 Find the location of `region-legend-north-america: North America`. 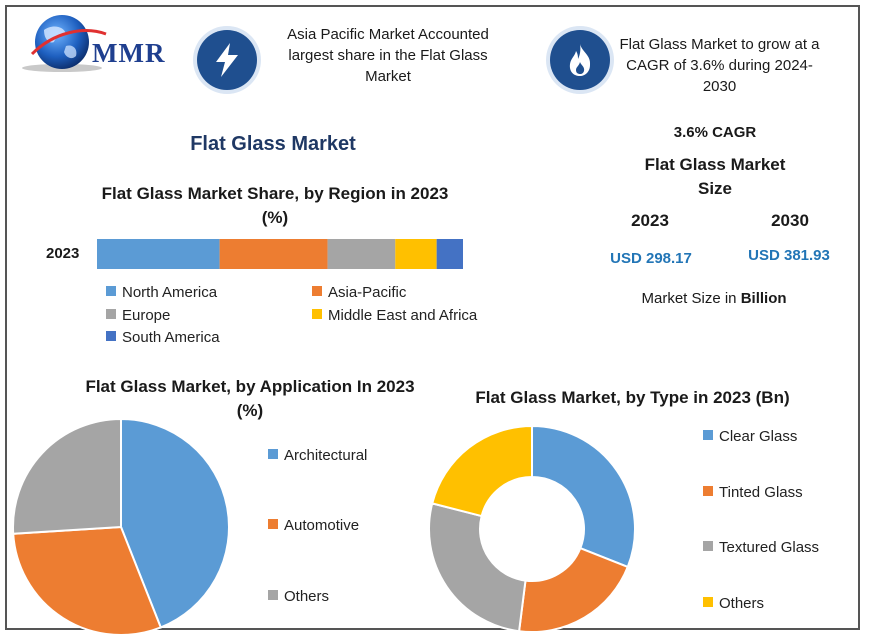

region-legend-north-america: North America is located at coordinates (161, 292).